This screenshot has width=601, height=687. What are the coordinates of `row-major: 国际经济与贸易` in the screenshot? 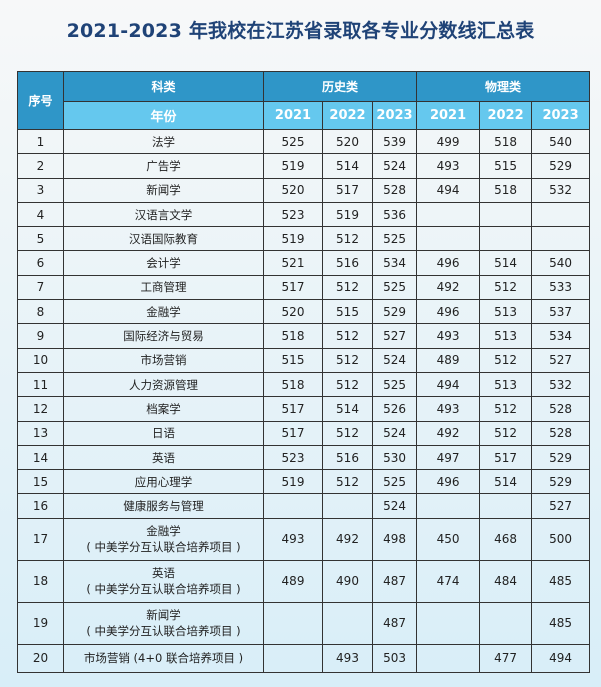 It's located at (163, 336).